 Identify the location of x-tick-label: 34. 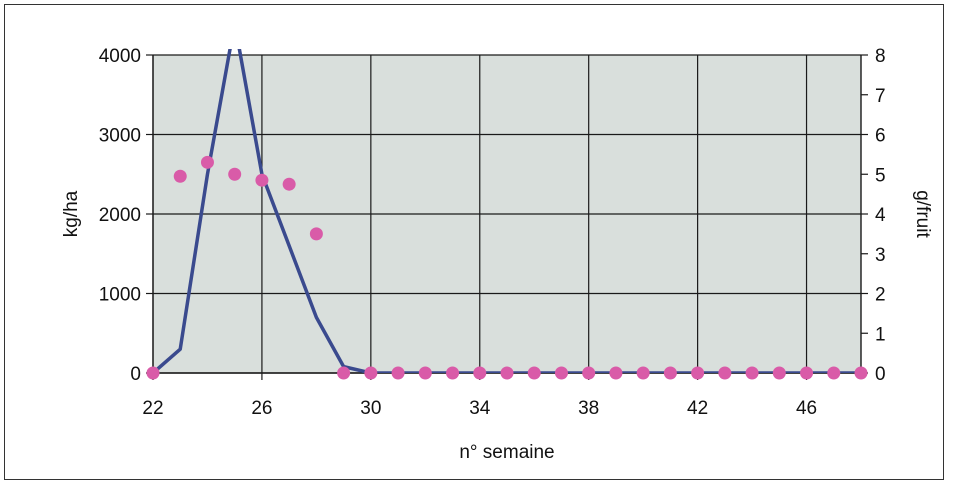
(480, 408).